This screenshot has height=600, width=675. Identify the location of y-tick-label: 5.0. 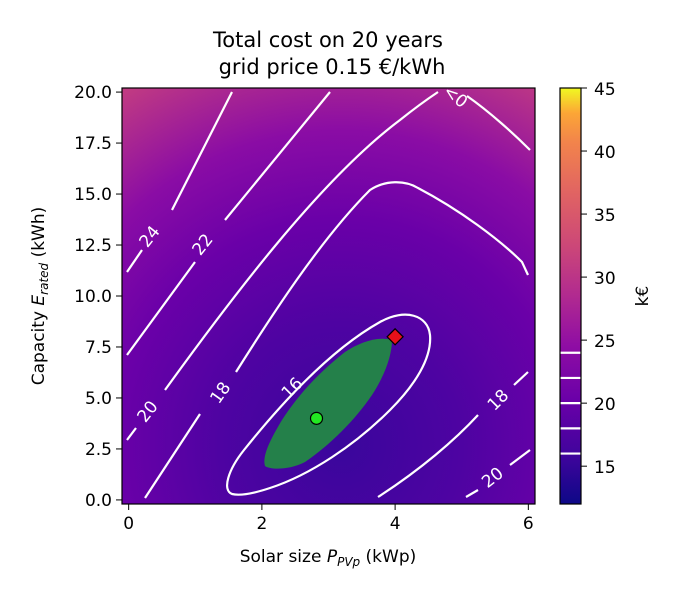
(98, 399).